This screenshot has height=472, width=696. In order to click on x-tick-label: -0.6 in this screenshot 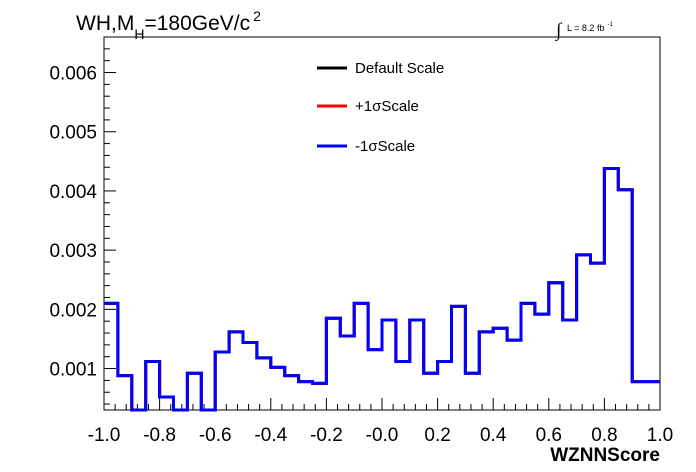, I will do `click(215, 435)`.